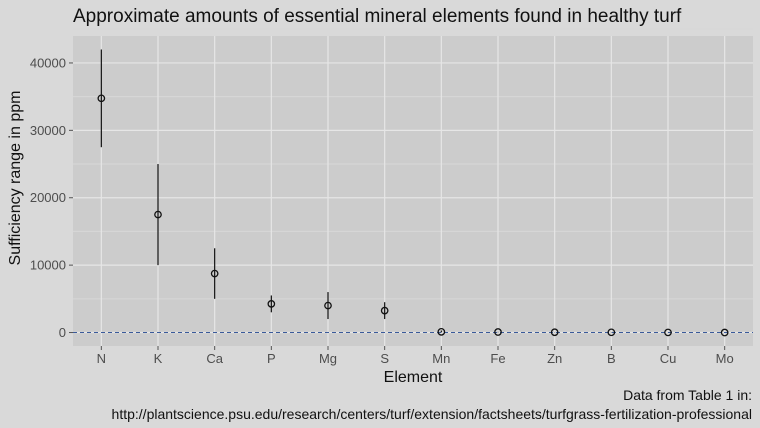 This screenshot has width=760, height=428. Describe the element at coordinates (48, 265) in the screenshot. I see `y-tick-label: 10000` at that location.